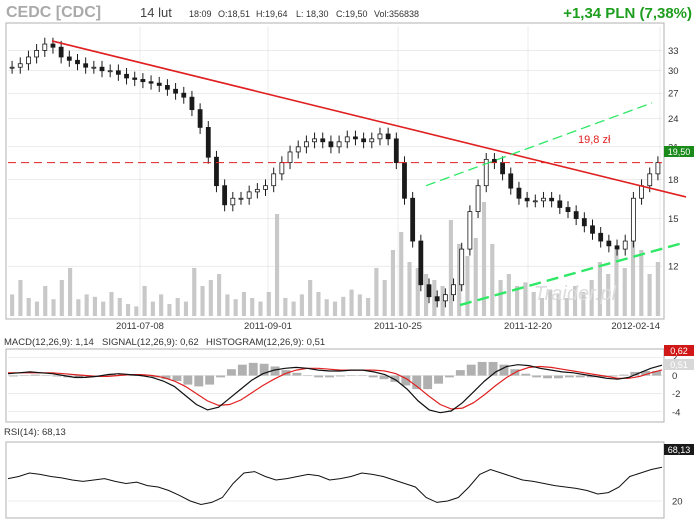  I want to click on date-tick-label: 2011-12-20, so click(528, 326).